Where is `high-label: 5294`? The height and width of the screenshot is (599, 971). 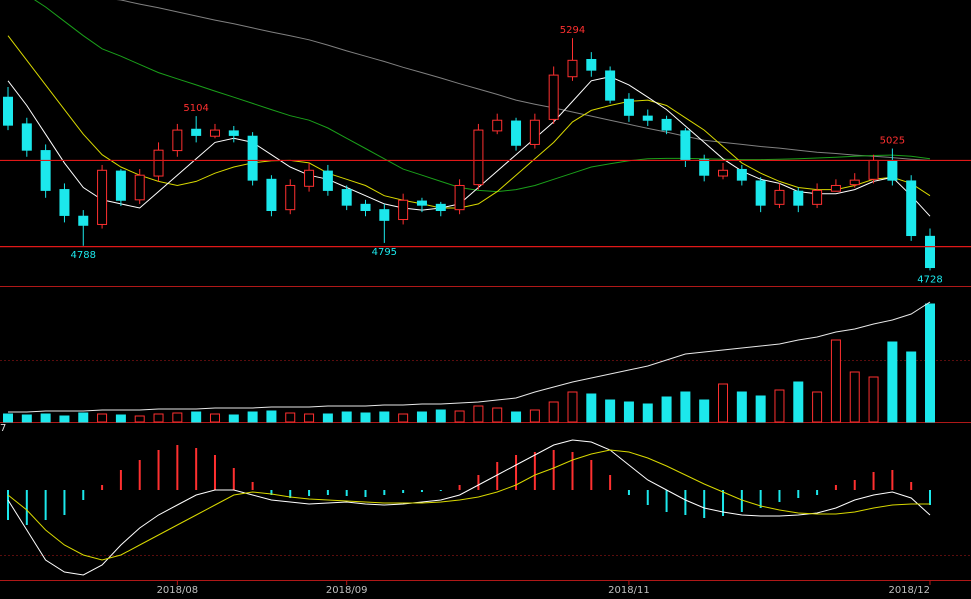 high-label: 5294 is located at coordinates (572, 30).